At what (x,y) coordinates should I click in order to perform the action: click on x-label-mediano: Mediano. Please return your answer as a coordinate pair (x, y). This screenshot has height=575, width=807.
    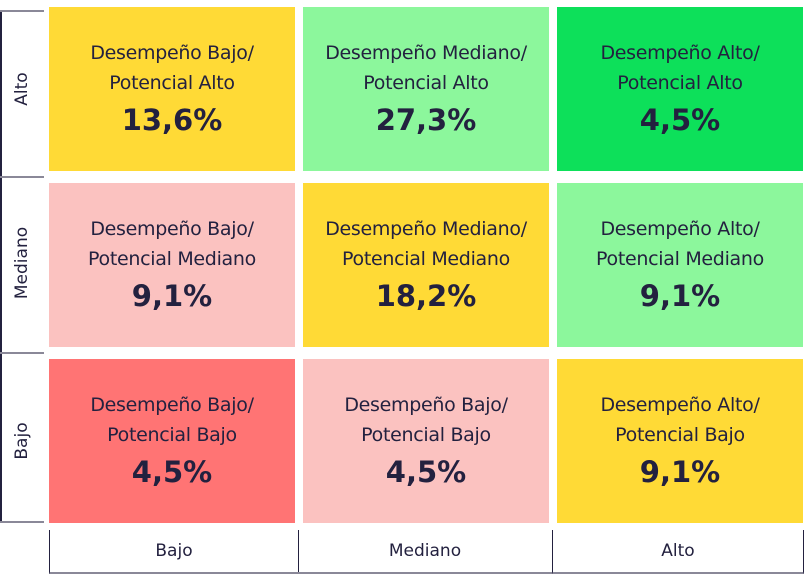
    Looking at the image, I should click on (425, 552).